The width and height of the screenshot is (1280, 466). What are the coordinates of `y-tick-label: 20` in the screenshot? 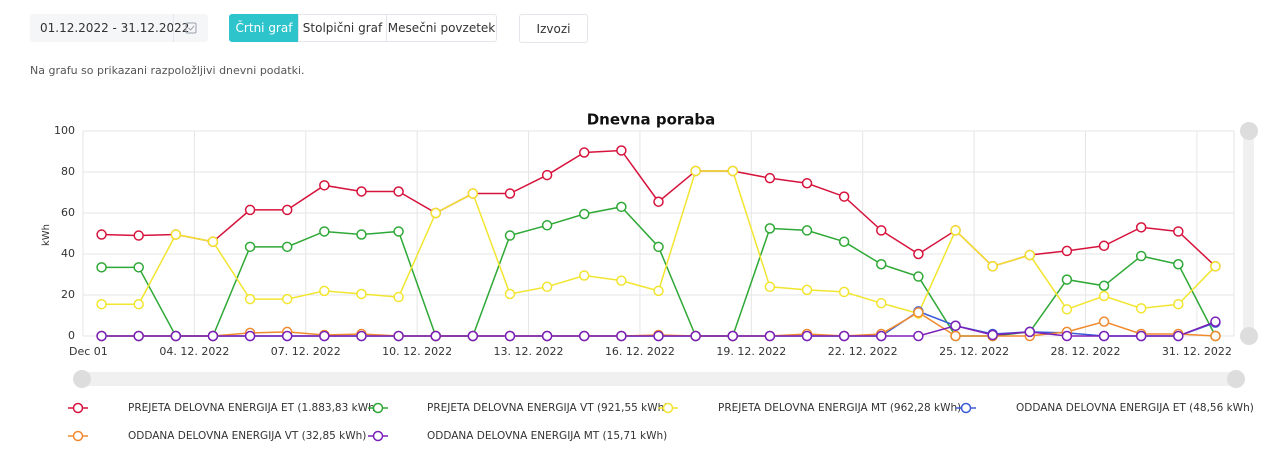 It's located at (68, 294).